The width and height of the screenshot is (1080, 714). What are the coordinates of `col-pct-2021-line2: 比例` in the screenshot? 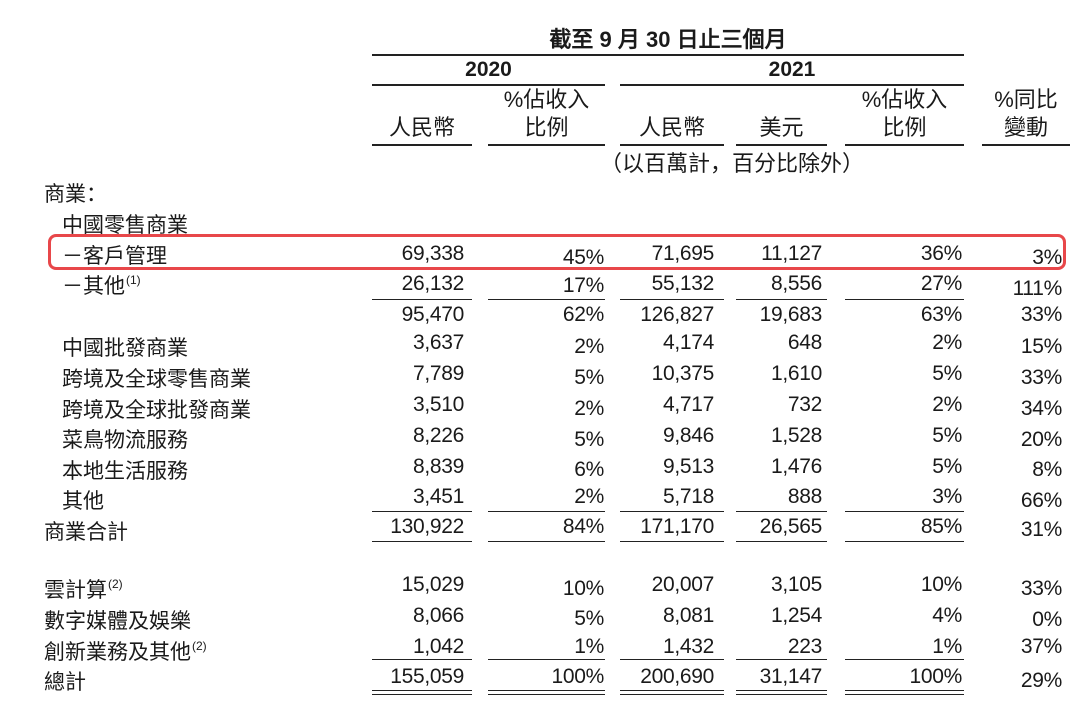 It's located at (904, 127).